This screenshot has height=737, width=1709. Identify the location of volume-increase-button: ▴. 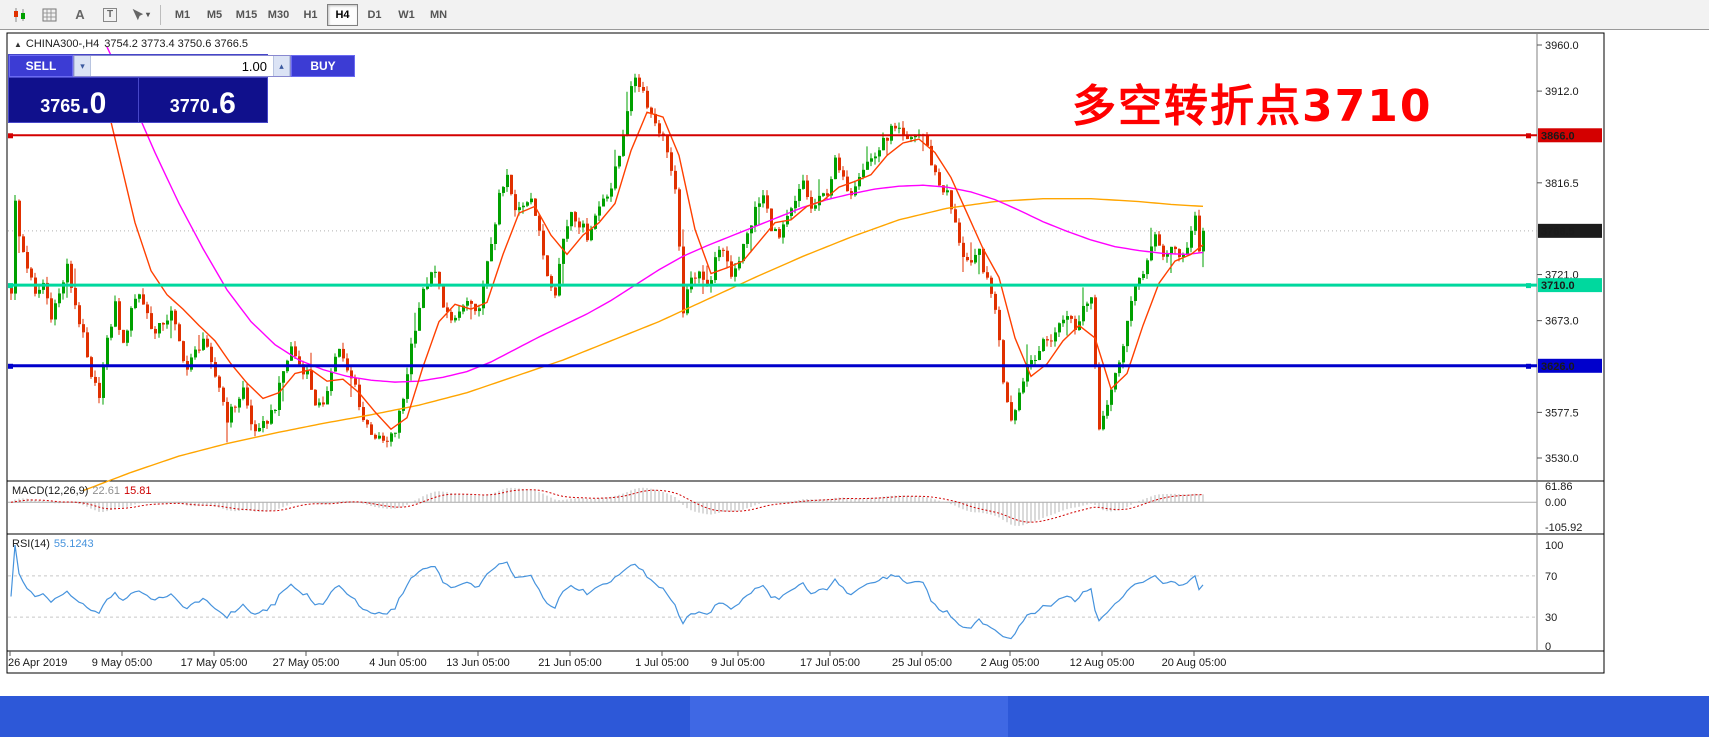
(281, 66).